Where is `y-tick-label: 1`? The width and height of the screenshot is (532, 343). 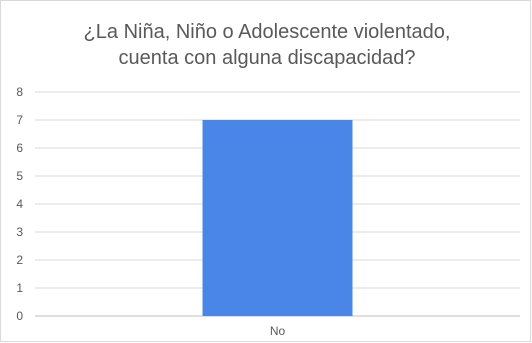
y-tick-label: 1 is located at coordinates (19, 288).